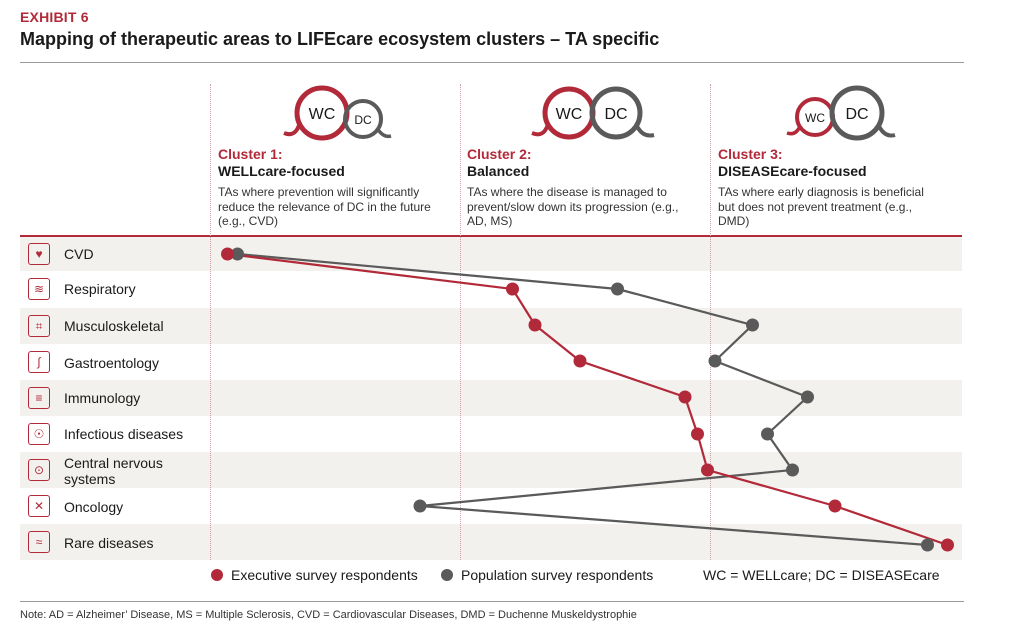 The image size is (1024, 627). Describe the element at coordinates (492, 601) in the screenshot. I see `bottom-divider` at that location.